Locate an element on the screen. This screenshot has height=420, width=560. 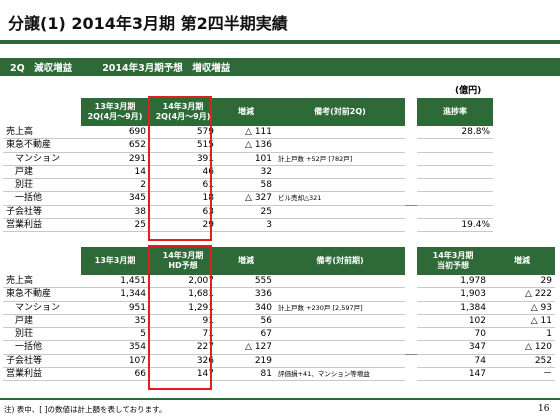
value-change: 81 is located at coordinates (246, 374).